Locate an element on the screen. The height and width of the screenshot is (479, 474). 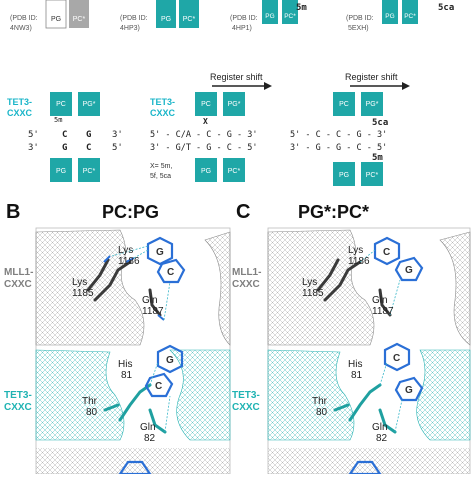
pc-star-label: PC* is located at coordinates (372, 175).